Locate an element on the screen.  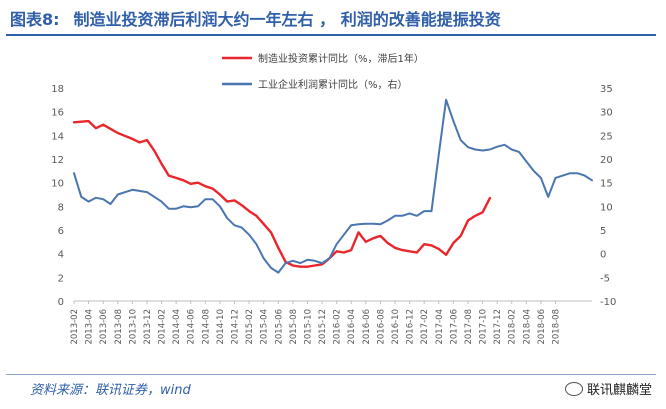
left-tick-label: 6 is located at coordinates (61, 231).